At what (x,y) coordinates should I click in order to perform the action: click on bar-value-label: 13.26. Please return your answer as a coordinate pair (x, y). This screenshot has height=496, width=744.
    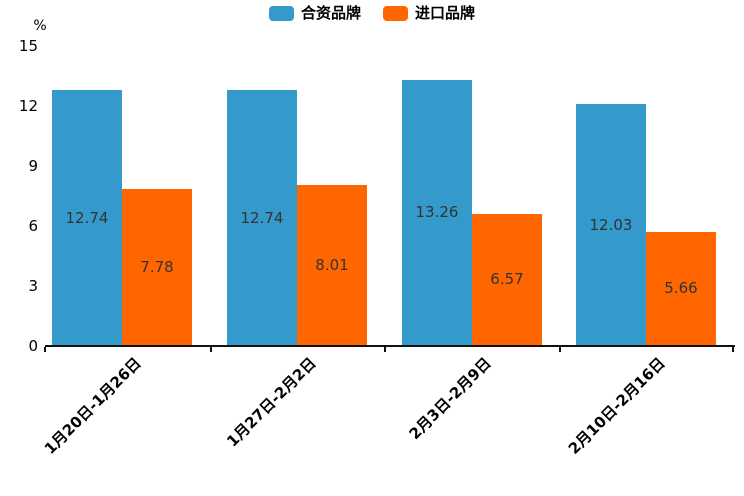
    Looking at the image, I should click on (437, 212).